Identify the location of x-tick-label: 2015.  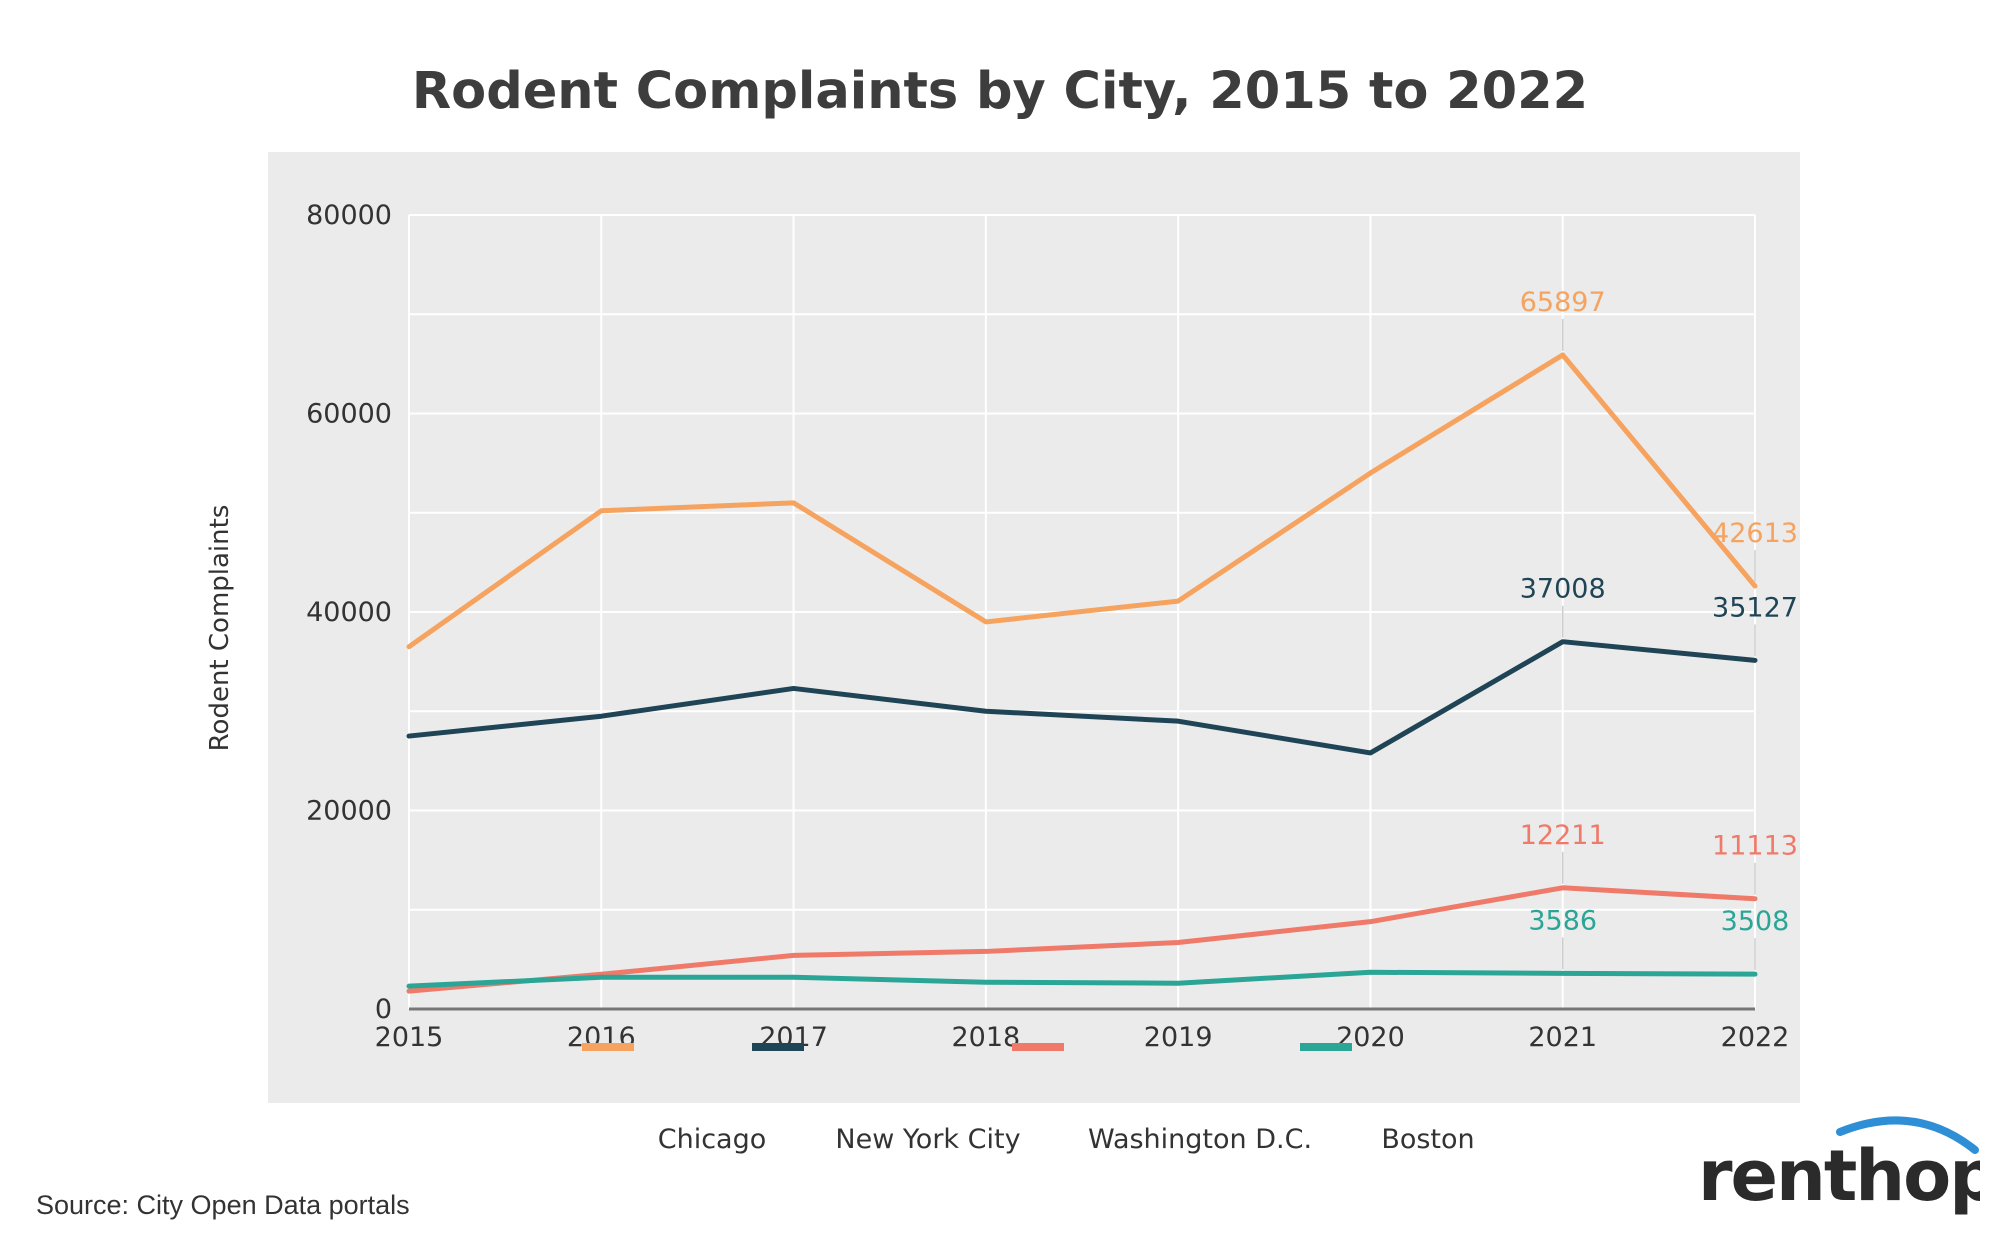
(409, 1037).